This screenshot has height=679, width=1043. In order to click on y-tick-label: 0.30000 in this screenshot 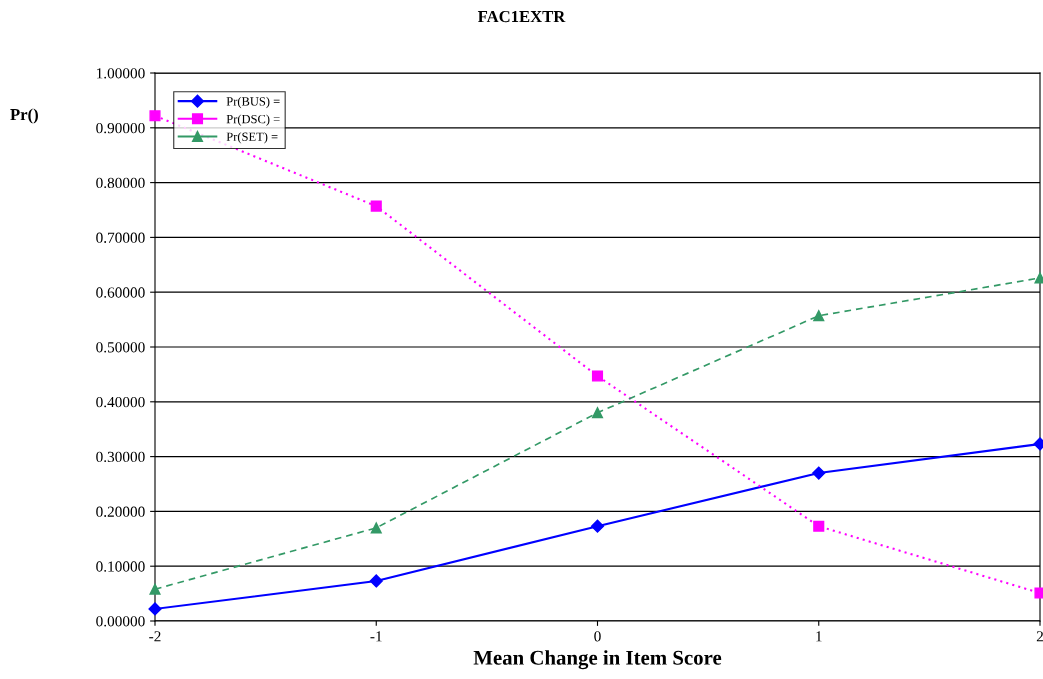, I will do `click(120, 457)`.